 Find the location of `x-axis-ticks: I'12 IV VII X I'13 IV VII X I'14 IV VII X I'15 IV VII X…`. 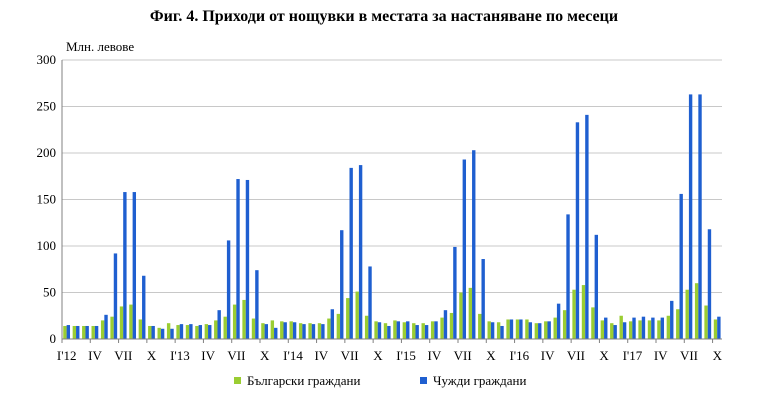

x-axis-ticks: I'12 IV VII X I'13 IV VII X I'14 IV VII X I'15 IV VII X… is located at coordinates (390, 351).